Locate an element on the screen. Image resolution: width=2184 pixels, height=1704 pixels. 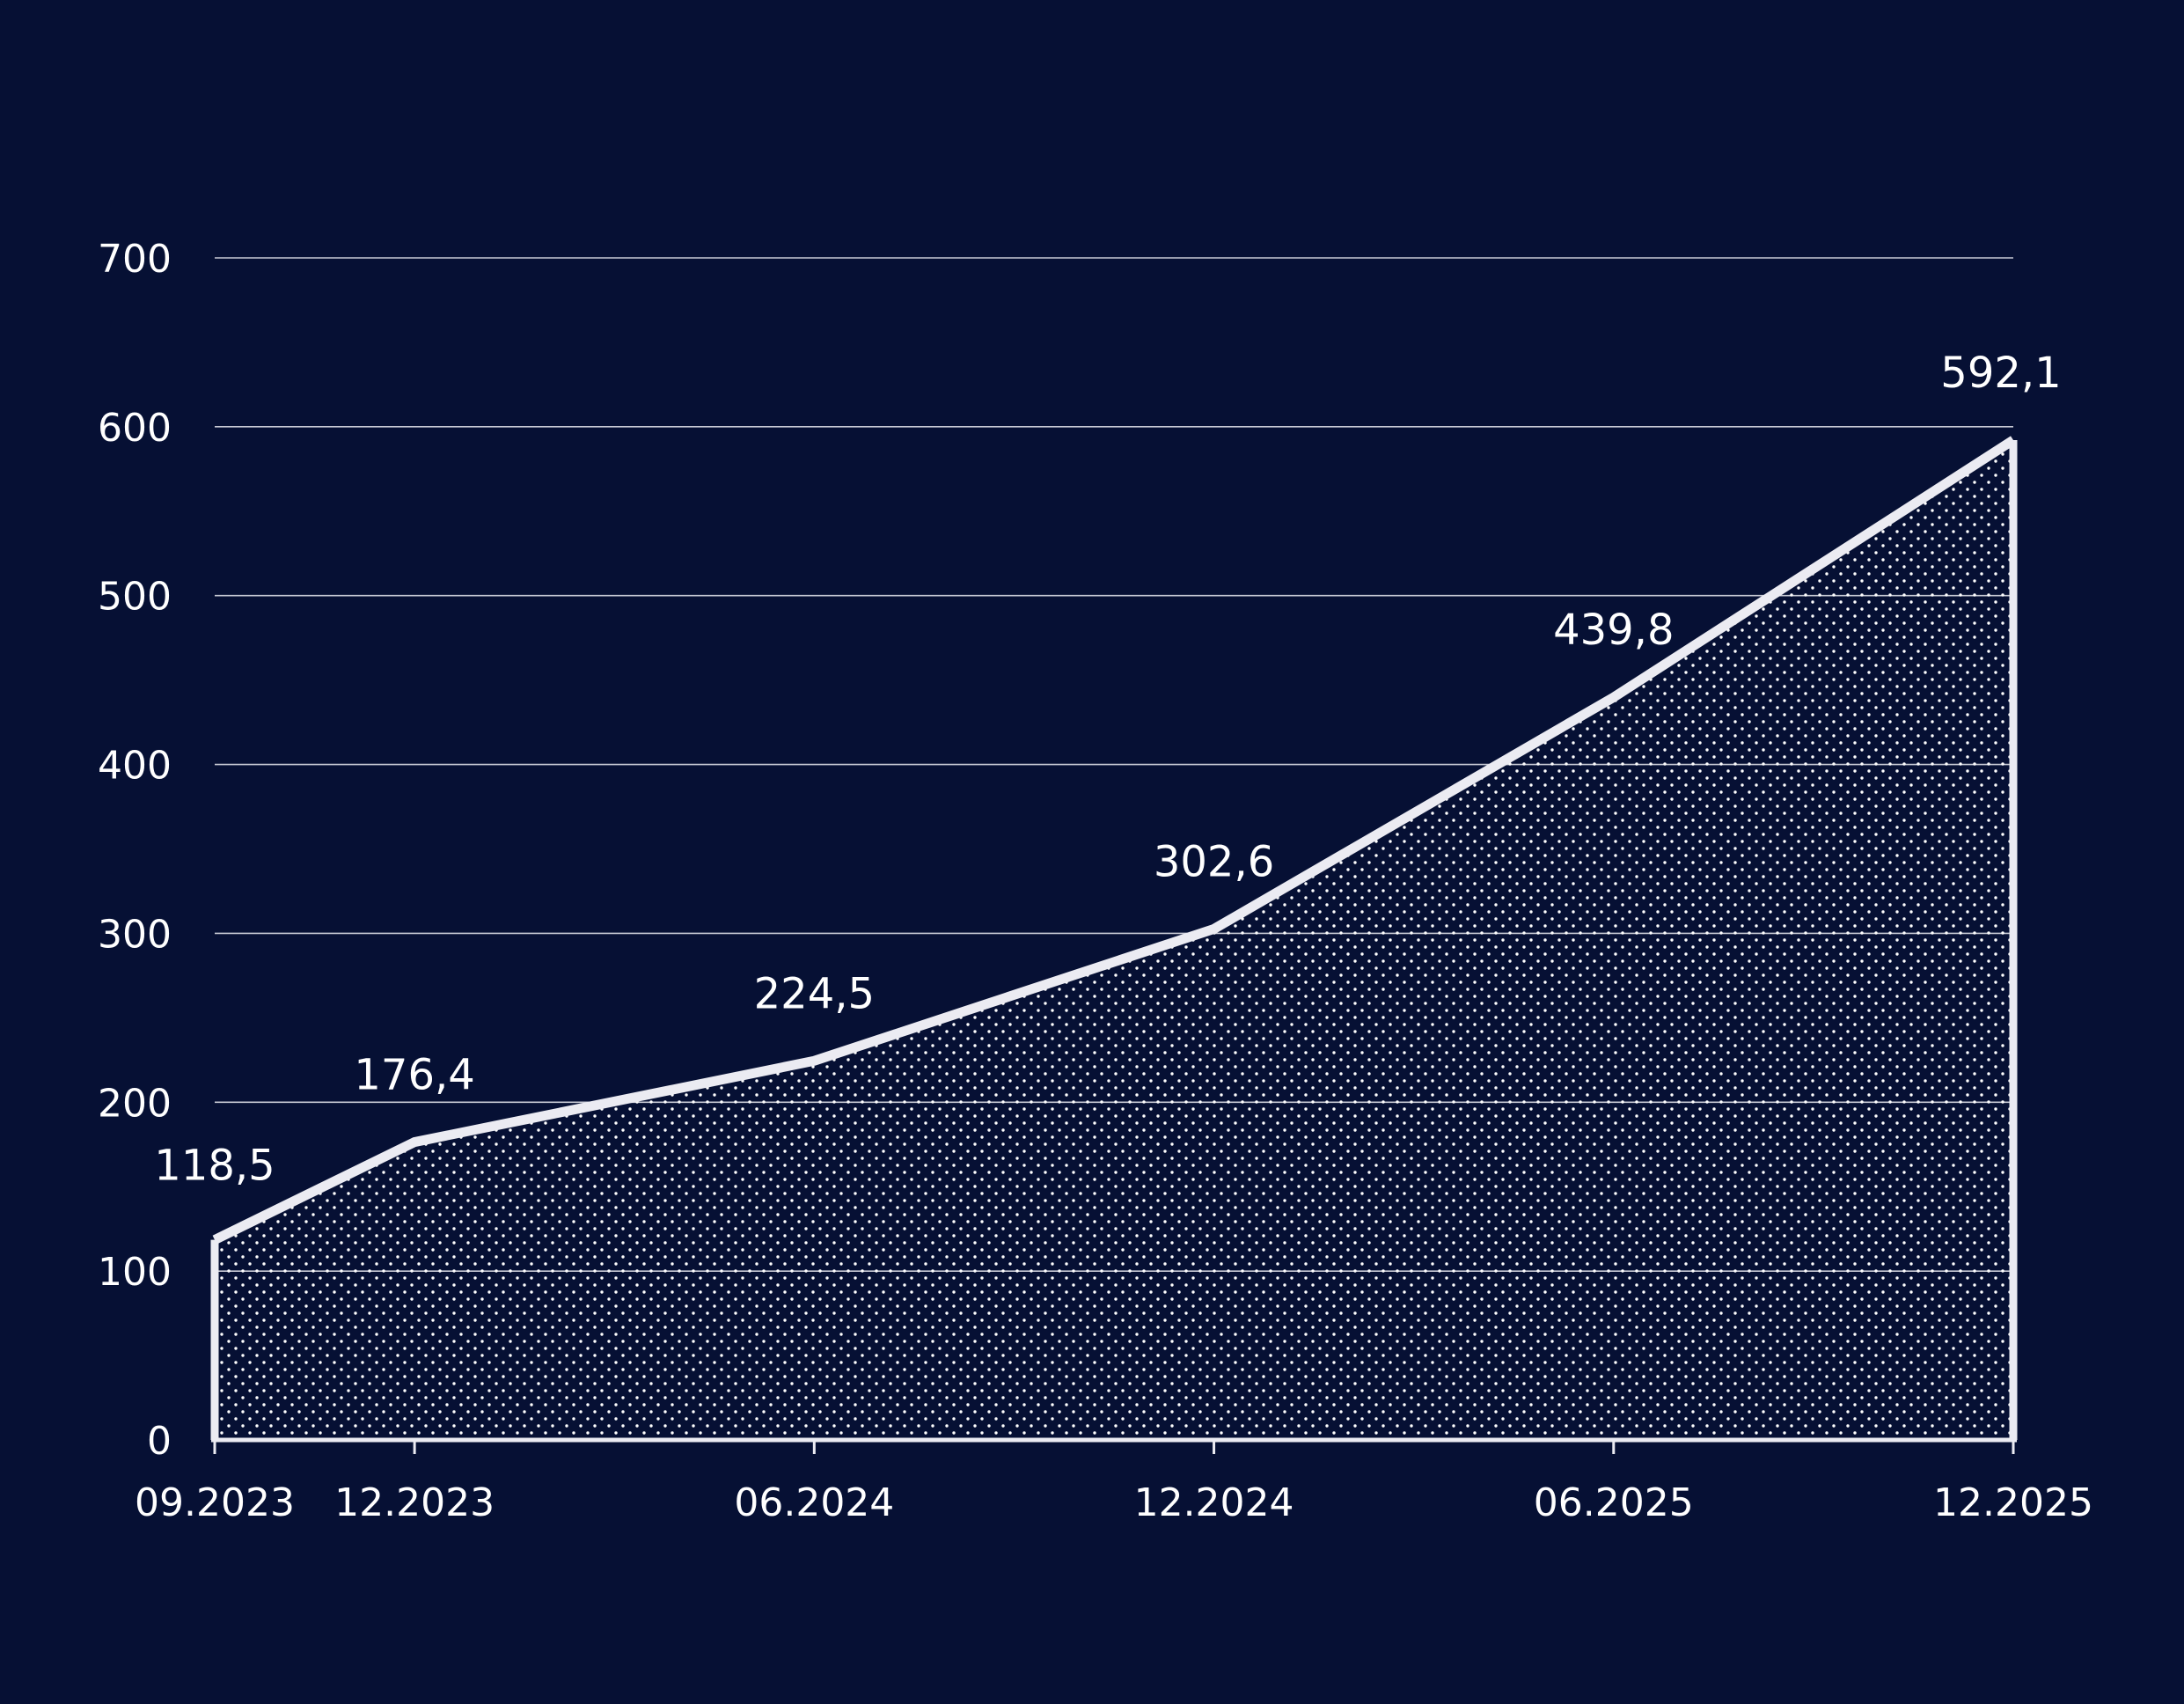
data-label: 224,5 is located at coordinates (814, 993).